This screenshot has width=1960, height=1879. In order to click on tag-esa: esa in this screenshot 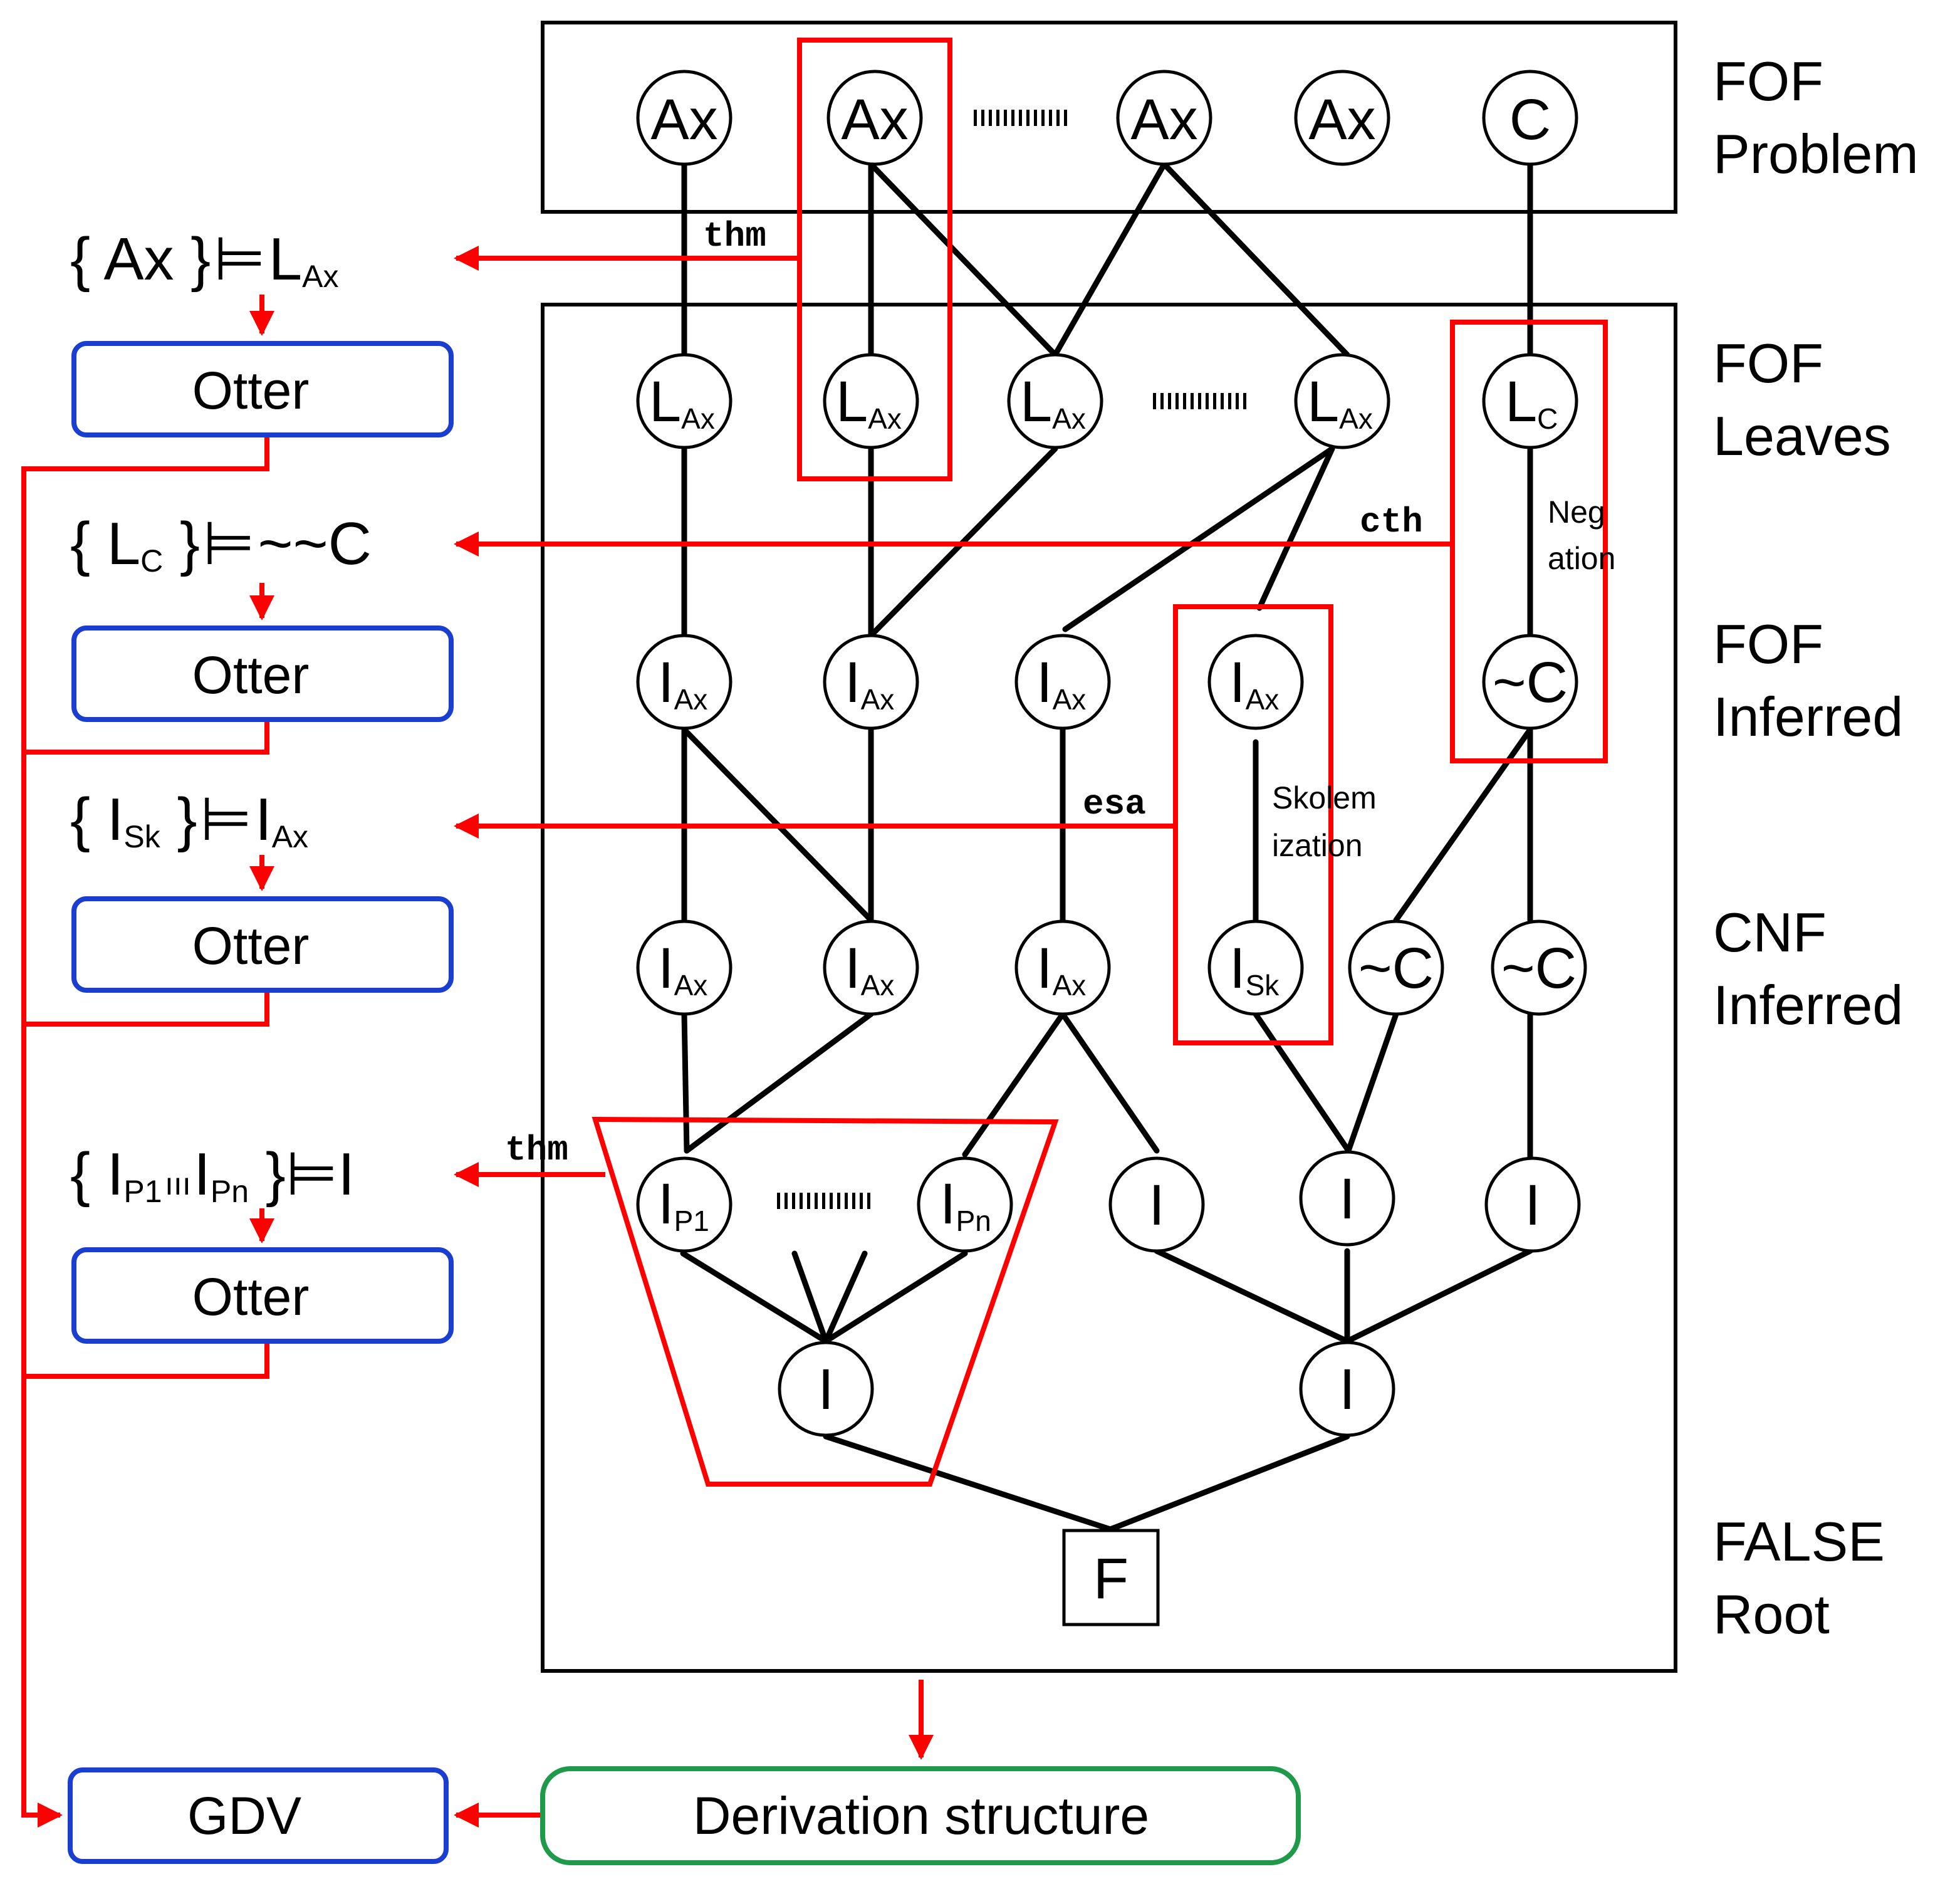, I will do `click(1114, 804)`.